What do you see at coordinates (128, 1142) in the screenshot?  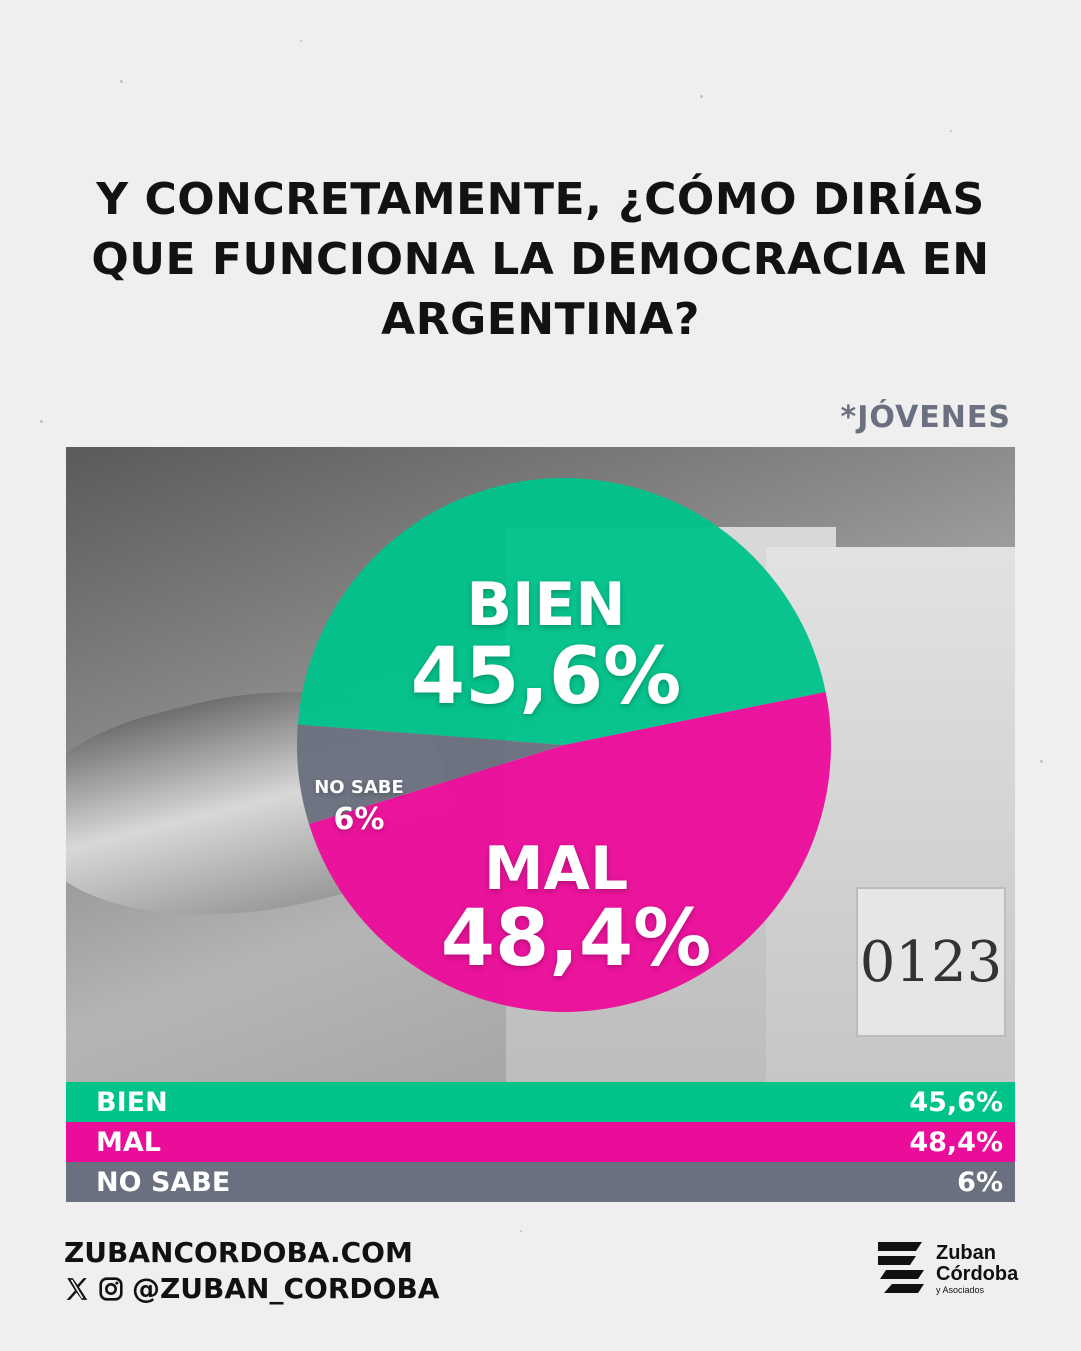 I see `legend-label: MAL` at bounding box center [128, 1142].